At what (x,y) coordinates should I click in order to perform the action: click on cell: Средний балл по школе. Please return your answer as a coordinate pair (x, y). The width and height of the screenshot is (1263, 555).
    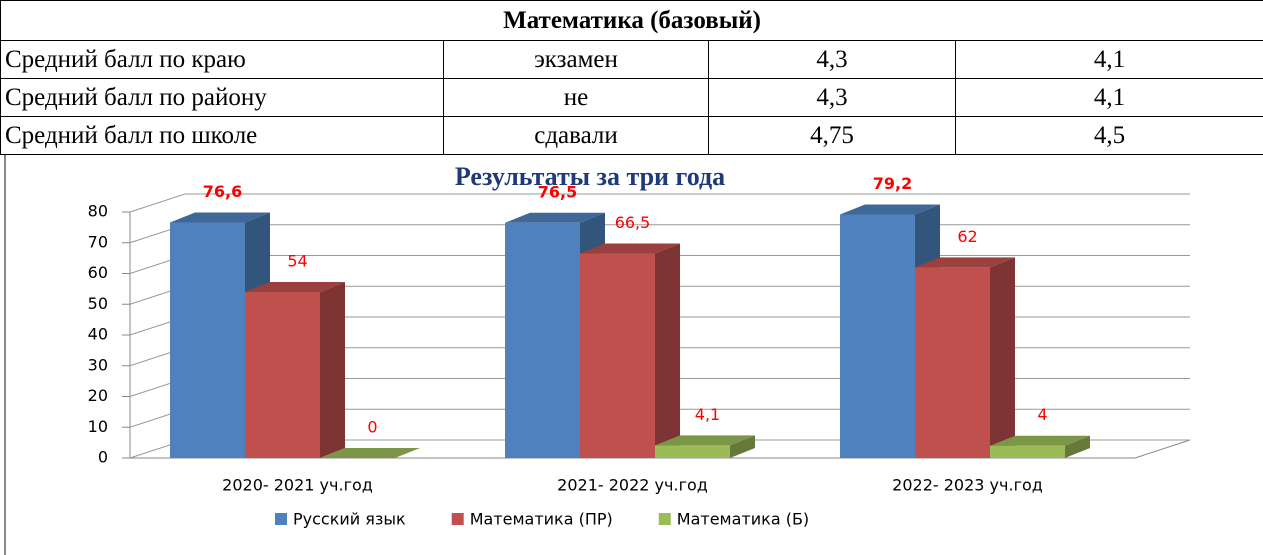
    Looking at the image, I should click on (222, 135).